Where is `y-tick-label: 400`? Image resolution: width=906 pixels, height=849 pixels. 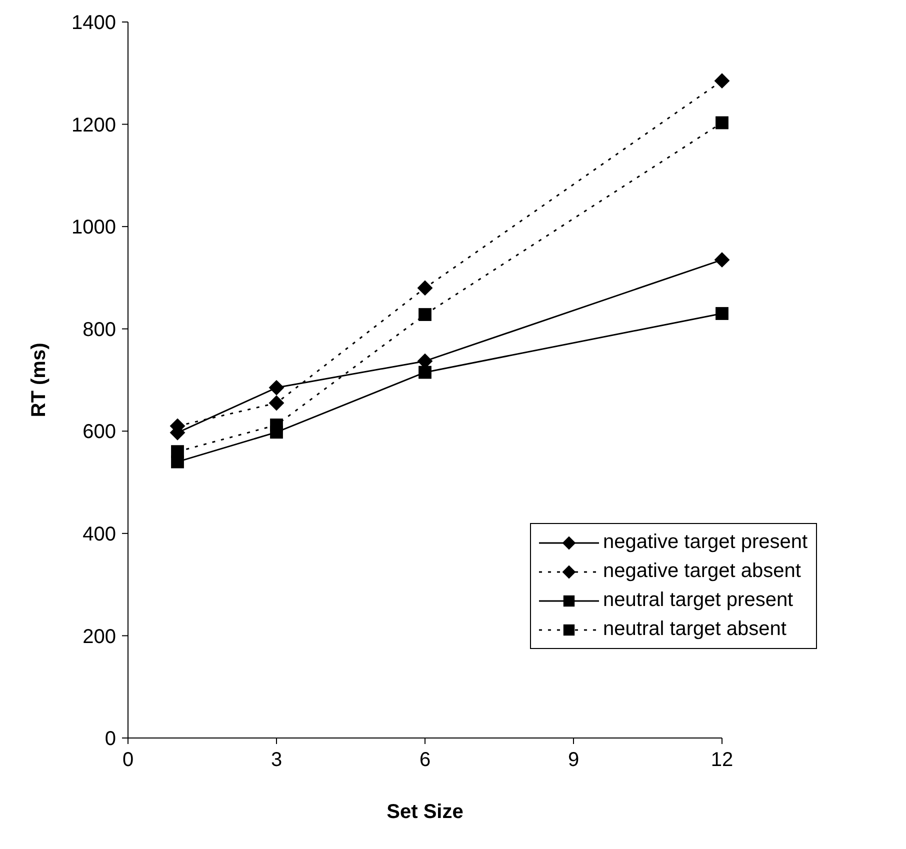
y-tick-label: 400 is located at coordinates (99, 535).